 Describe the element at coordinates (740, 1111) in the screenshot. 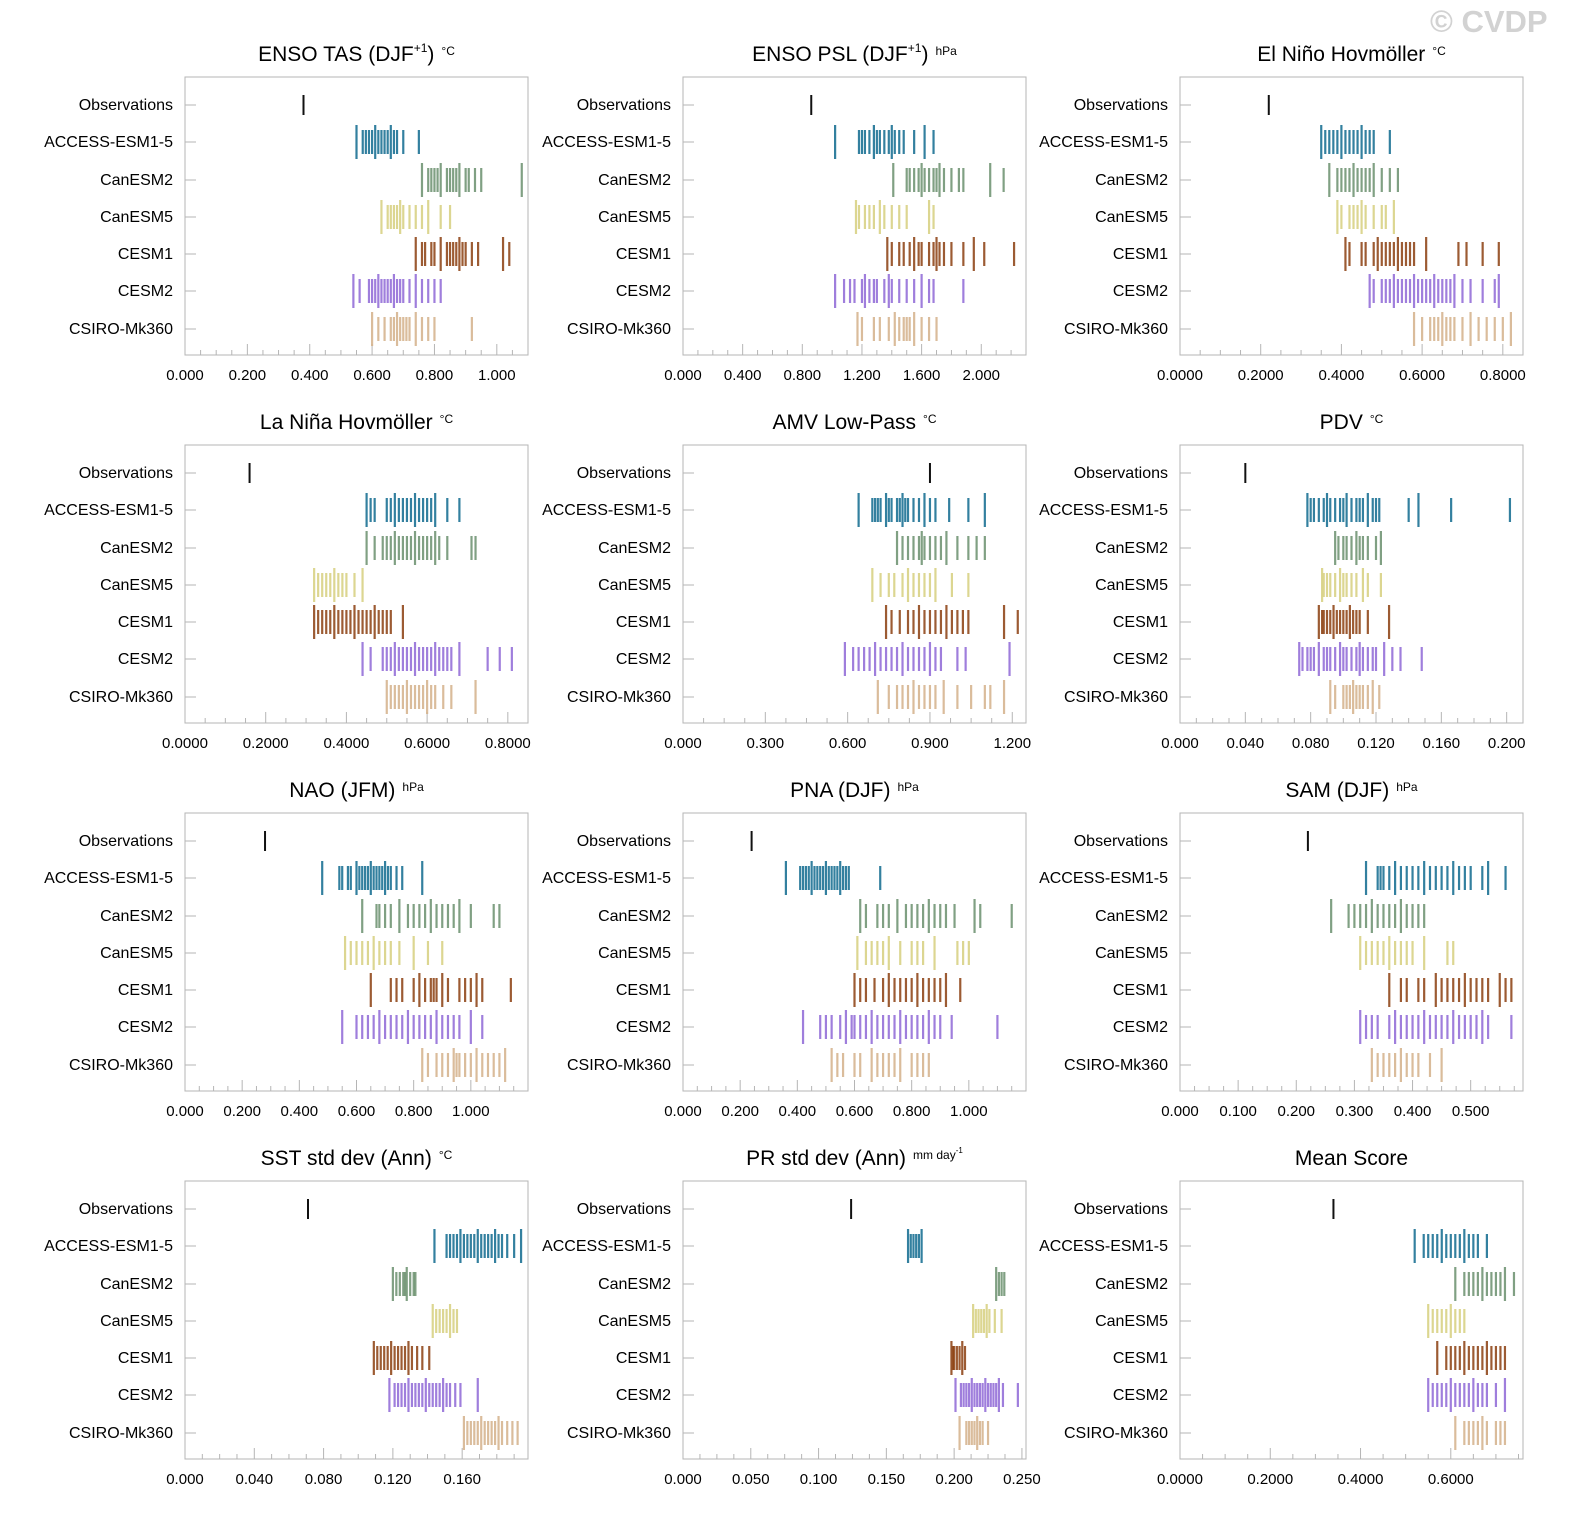

I see `panel-8-xticklabel-1: 0.200` at that location.